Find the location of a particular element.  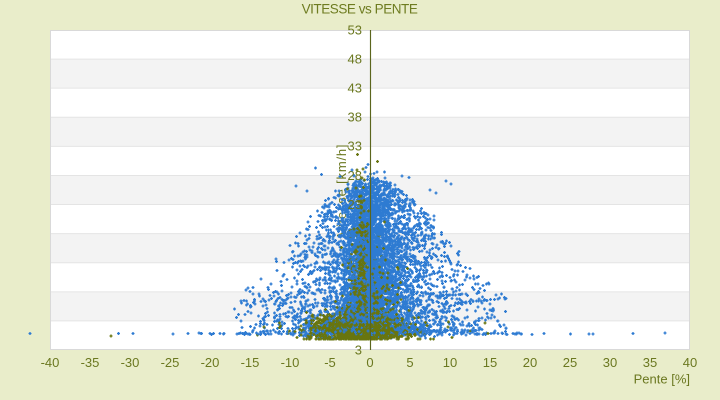

svg-text: 25 is located at coordinates (570, 362).